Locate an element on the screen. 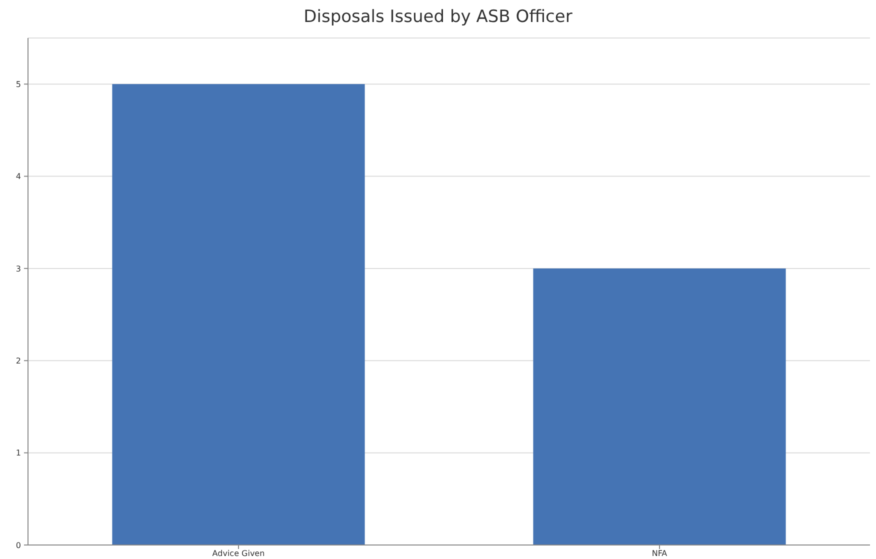 The width and height of the screenshot is (876, 559). x-tick-label: NFA is located at coordinates (660, 553).